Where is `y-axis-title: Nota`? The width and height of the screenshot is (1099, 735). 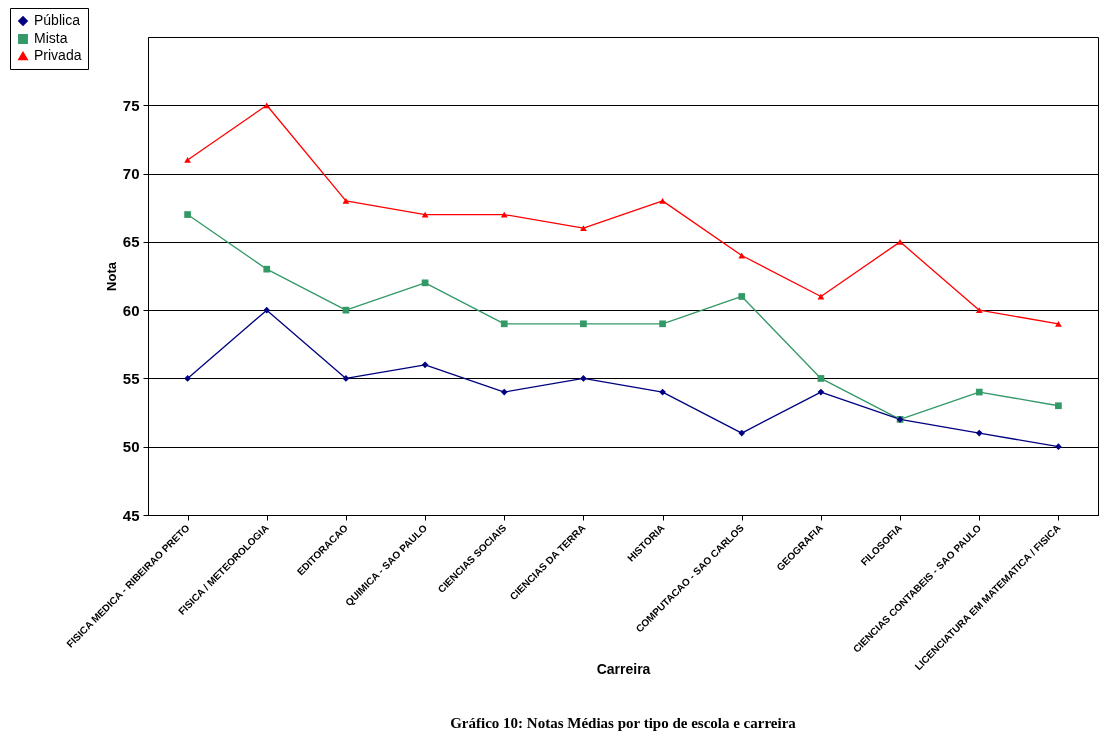
y-axis-title: Nota is located at coordinates (111, 276).